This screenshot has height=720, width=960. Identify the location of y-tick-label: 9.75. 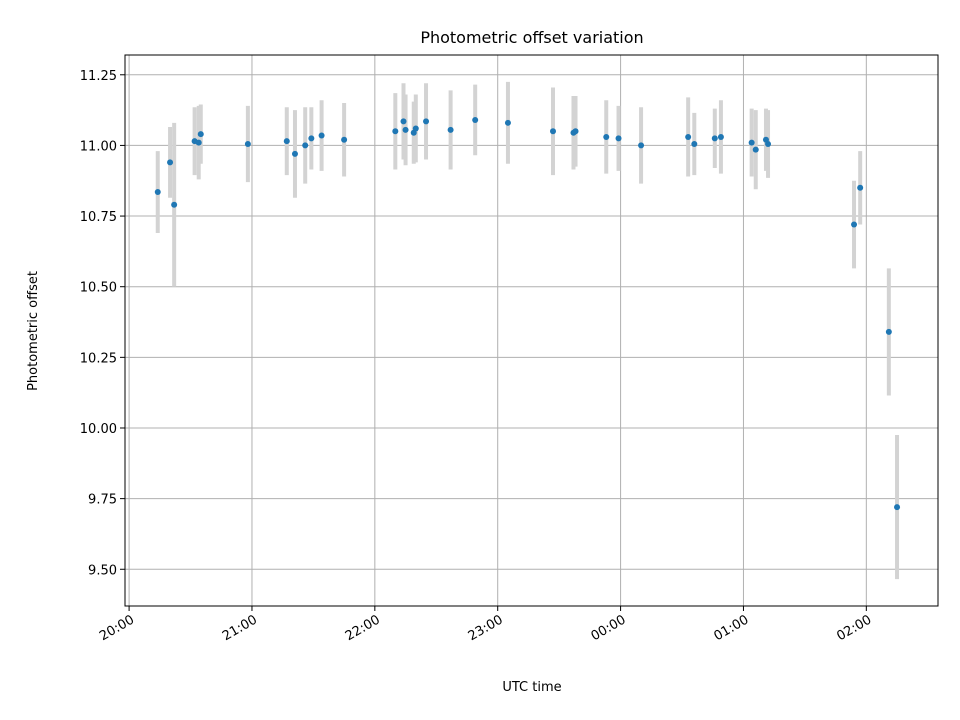
(102, 500).